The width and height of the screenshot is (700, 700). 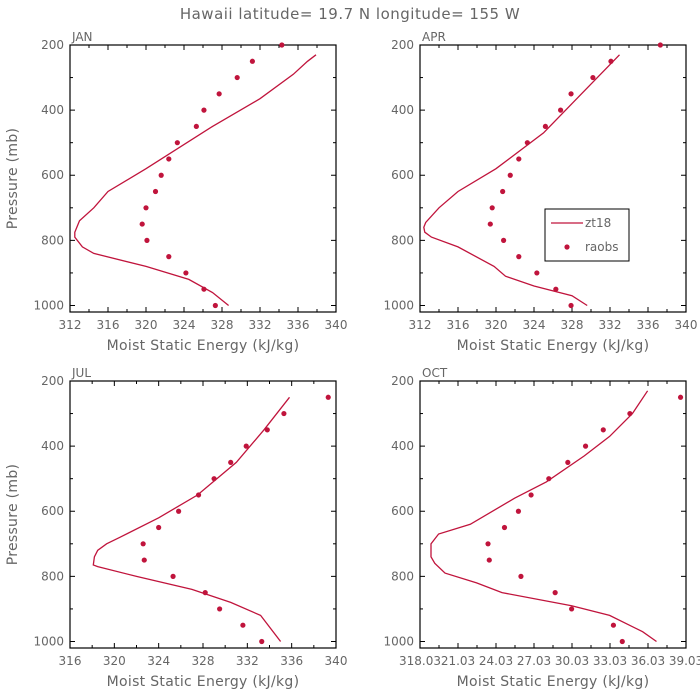 I want to click on x-tick-label: 21.03, so click(x=458, y=661).